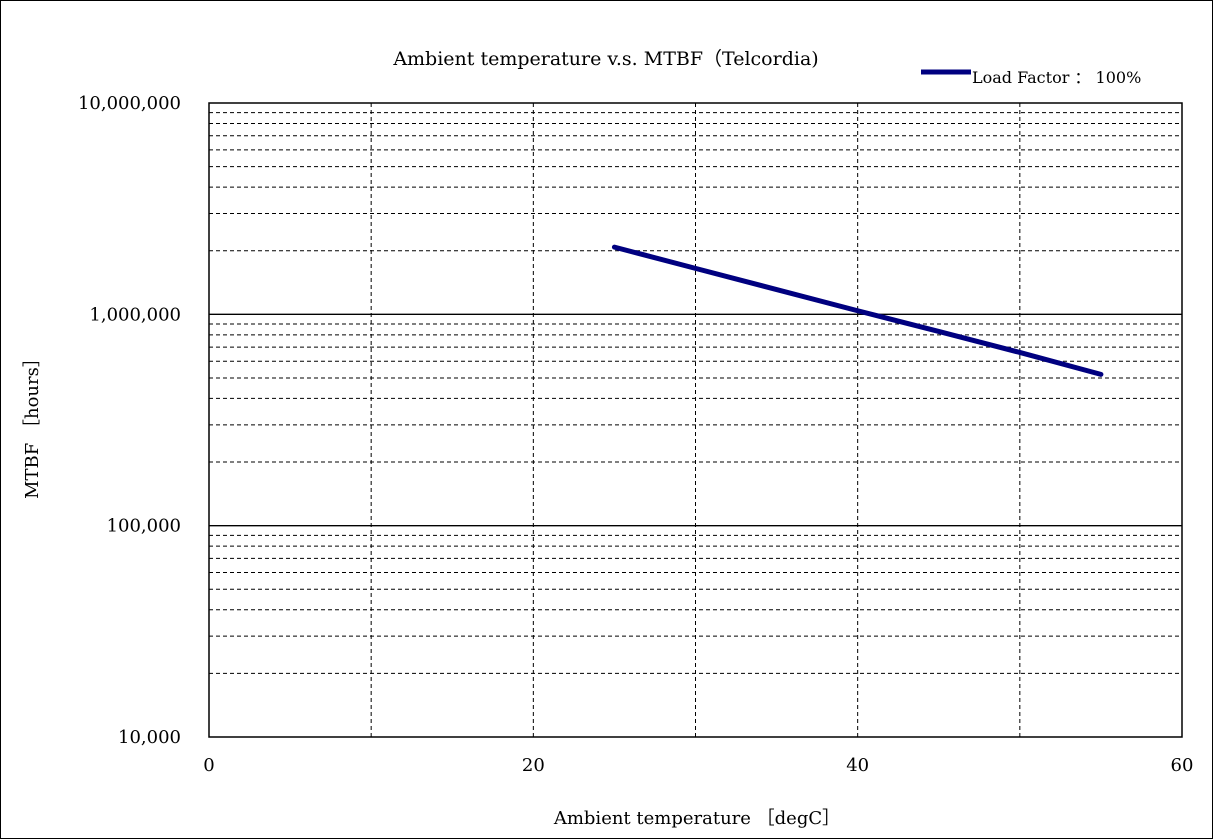  What do you see at coordinates (149, 737) in the screenshot?
I see `y-tick-label: 10,000` at bounding box center [149, 737].